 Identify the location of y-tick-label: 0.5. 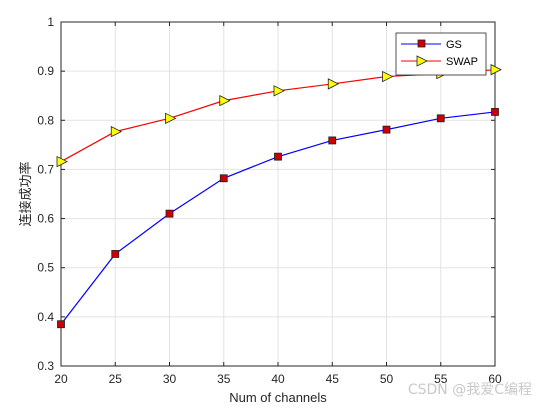
(45, 268).